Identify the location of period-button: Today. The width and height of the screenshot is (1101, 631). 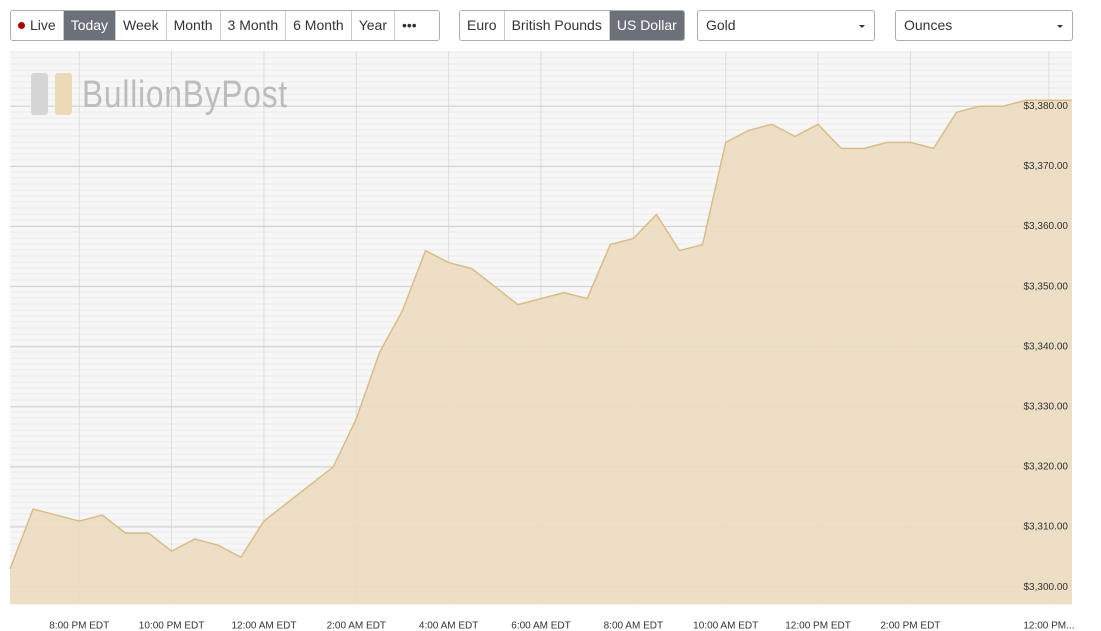
(90, 25).